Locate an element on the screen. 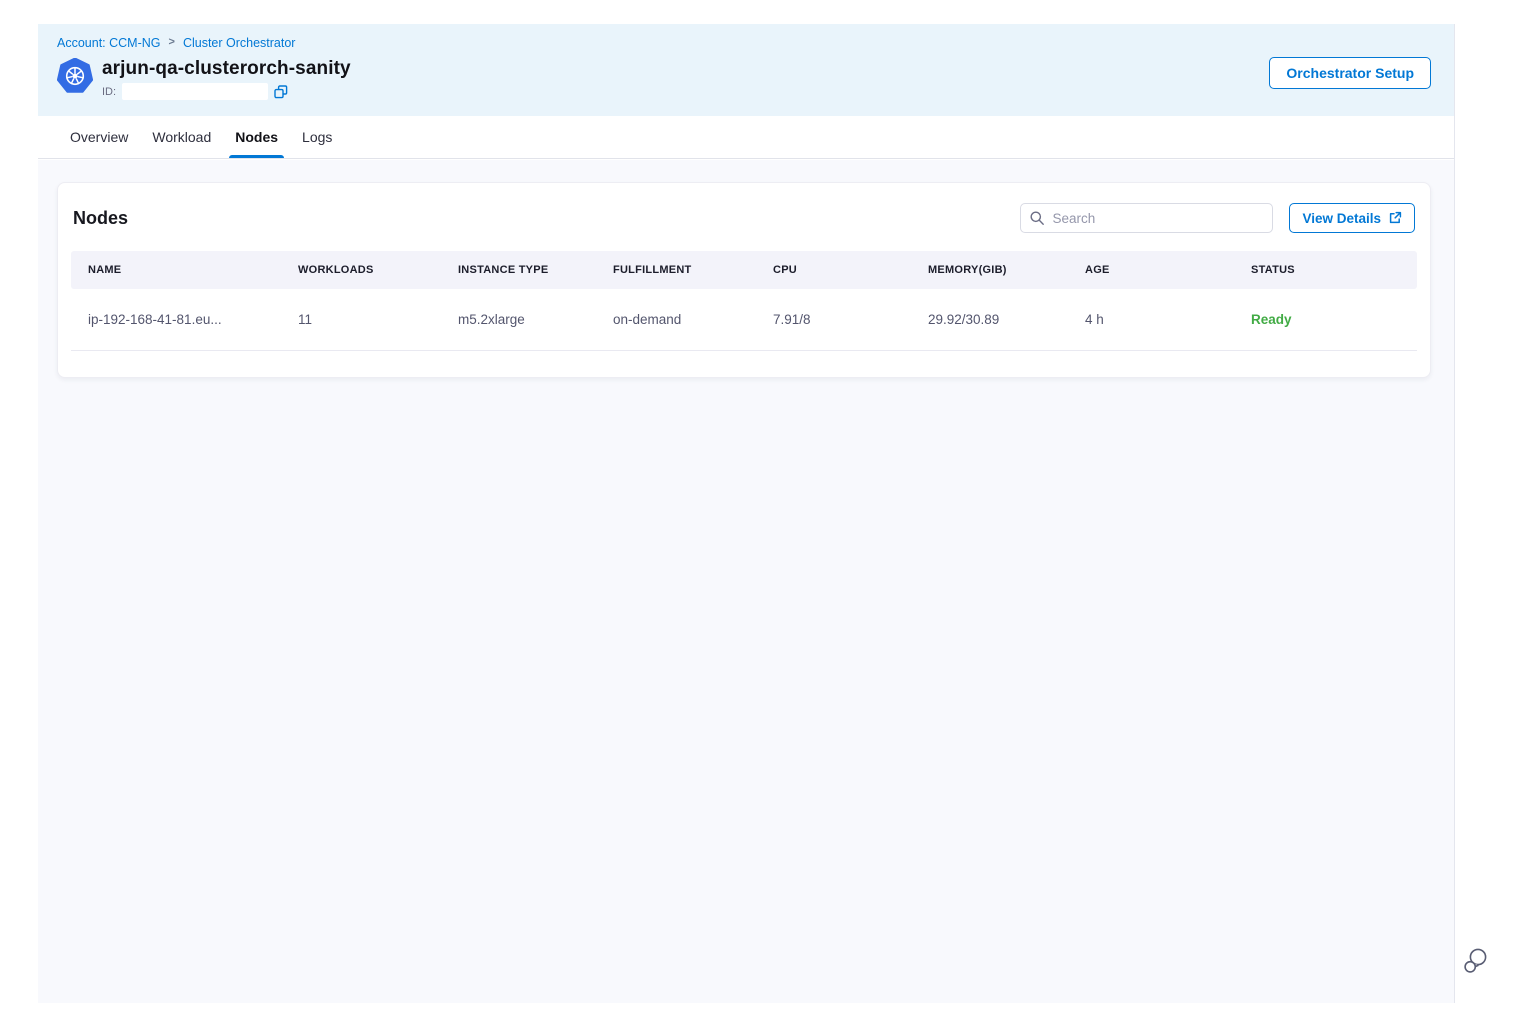 The height and width of the screenshot is (1016, 1522). col-header-cpu: CPU is located at coordinates (850, 270).